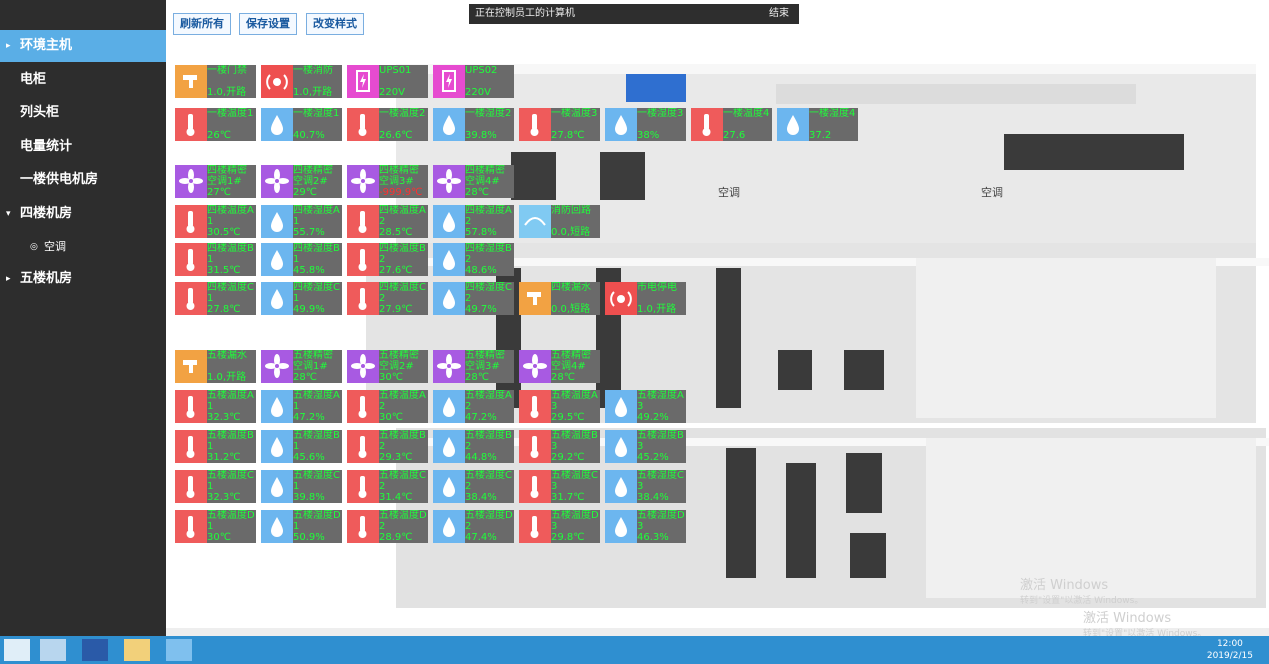 The height and width of the screenshot is (664, 1269). What do you see at coordinates (317, 526) in the screenshot?
I see `sensor-body: 五楼湿度D1 50.9%` at bounding box center [317, 526].